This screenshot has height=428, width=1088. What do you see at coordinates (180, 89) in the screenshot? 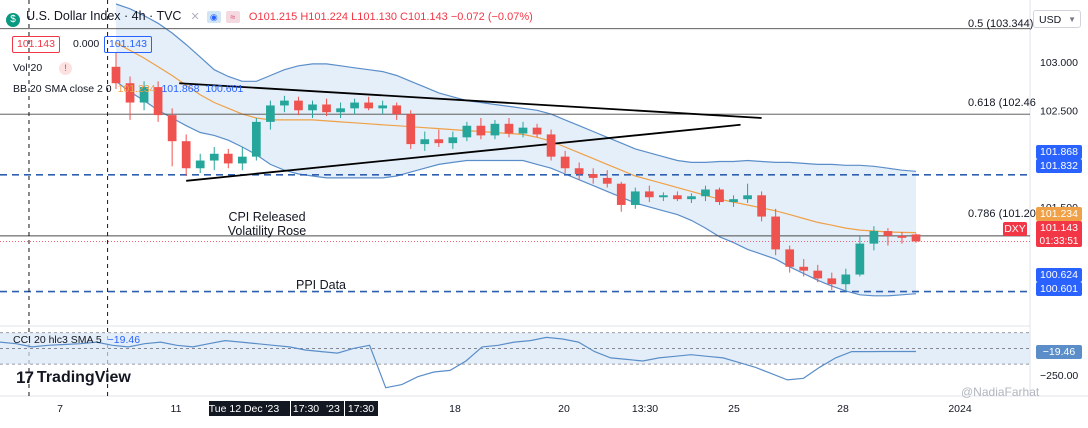
I see `bb-upper-value: 101.868` at bounding box center [180, 89].